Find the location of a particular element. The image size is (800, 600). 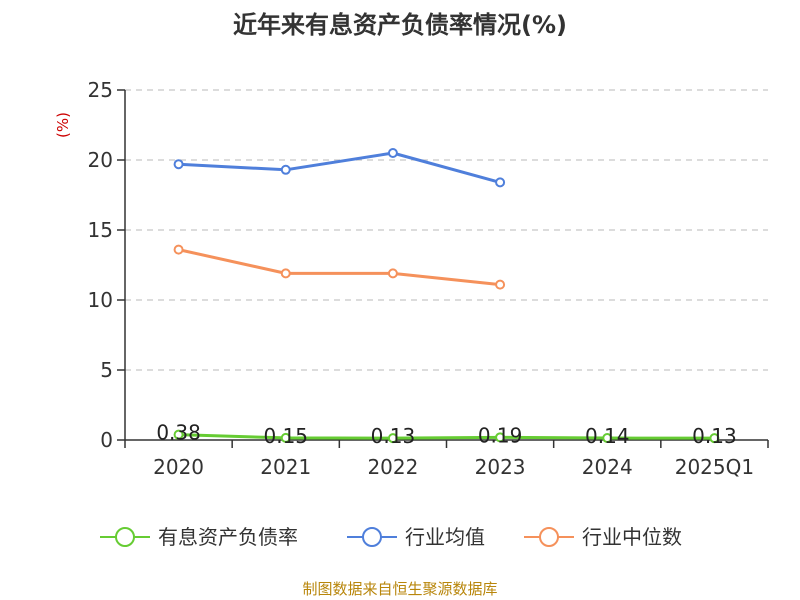

y-tick-label: 5 is located at coordinates (106, 370).